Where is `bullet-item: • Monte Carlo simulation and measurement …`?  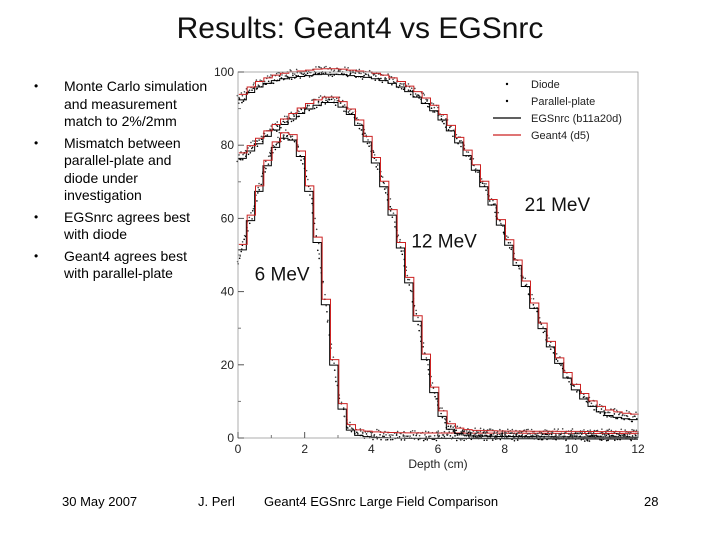 bullet-item: • Monte Carlo simulation and measurement … is located at coordinates (121, 104).